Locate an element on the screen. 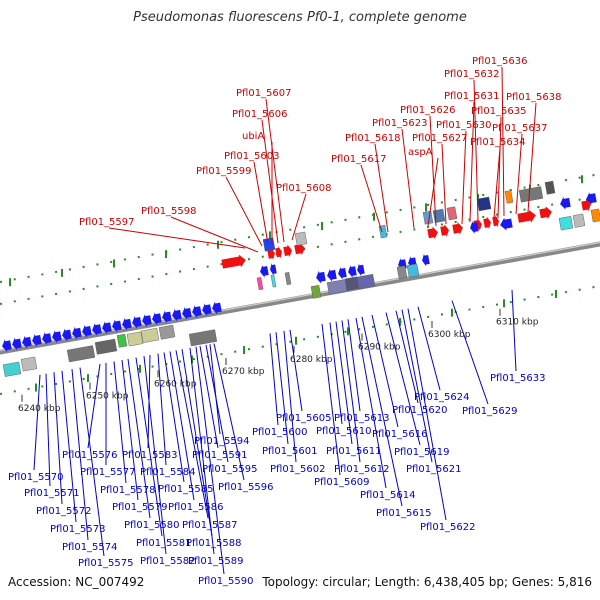  gene-label-reverse: Pfl01_5576 is located at coordinates (90, 455).